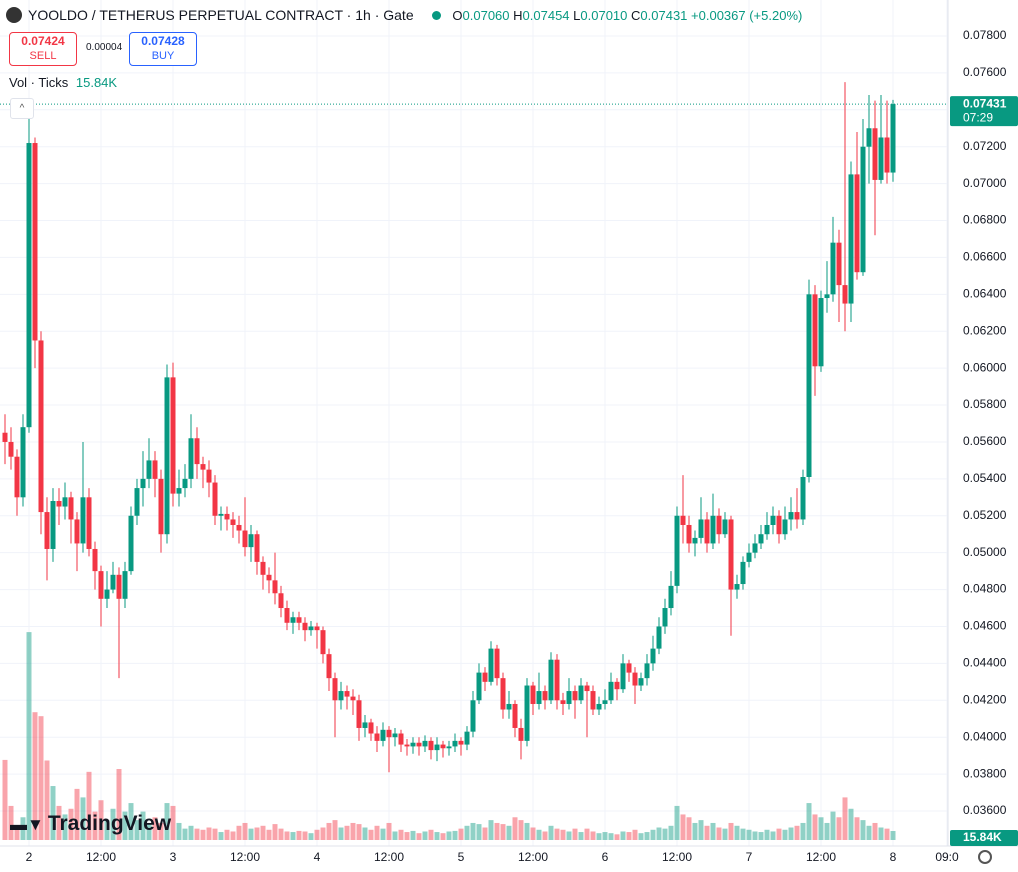 This screenshot has height=872, width=1018. What do you see at coordinates (245, 857) in the screenshot?
I see `x-tick-label: 12:00` at bounding box center [245, 857].